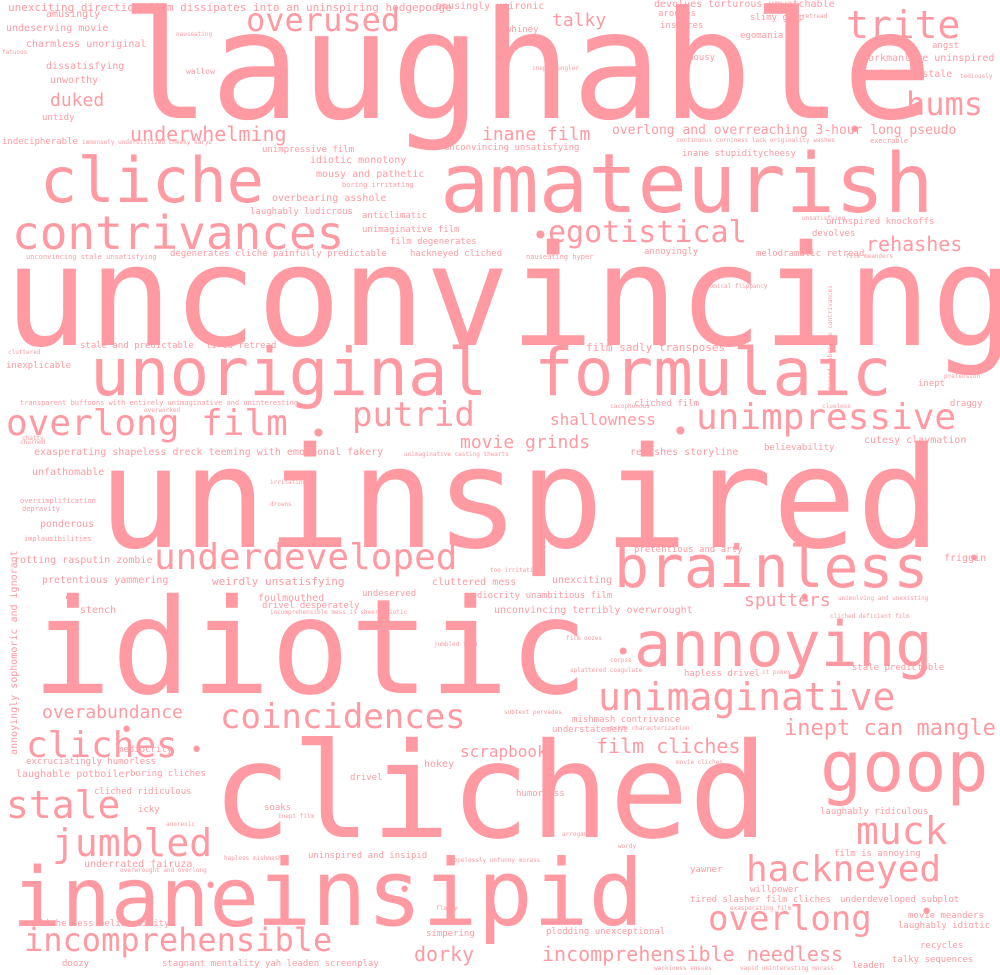  I want to click on word: sputters, so click(787, 600).